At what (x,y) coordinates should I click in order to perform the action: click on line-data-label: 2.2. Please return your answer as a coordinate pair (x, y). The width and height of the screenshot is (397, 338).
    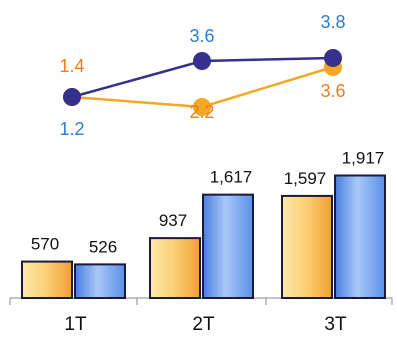
    Looking at the image, I should click on (201, 112).